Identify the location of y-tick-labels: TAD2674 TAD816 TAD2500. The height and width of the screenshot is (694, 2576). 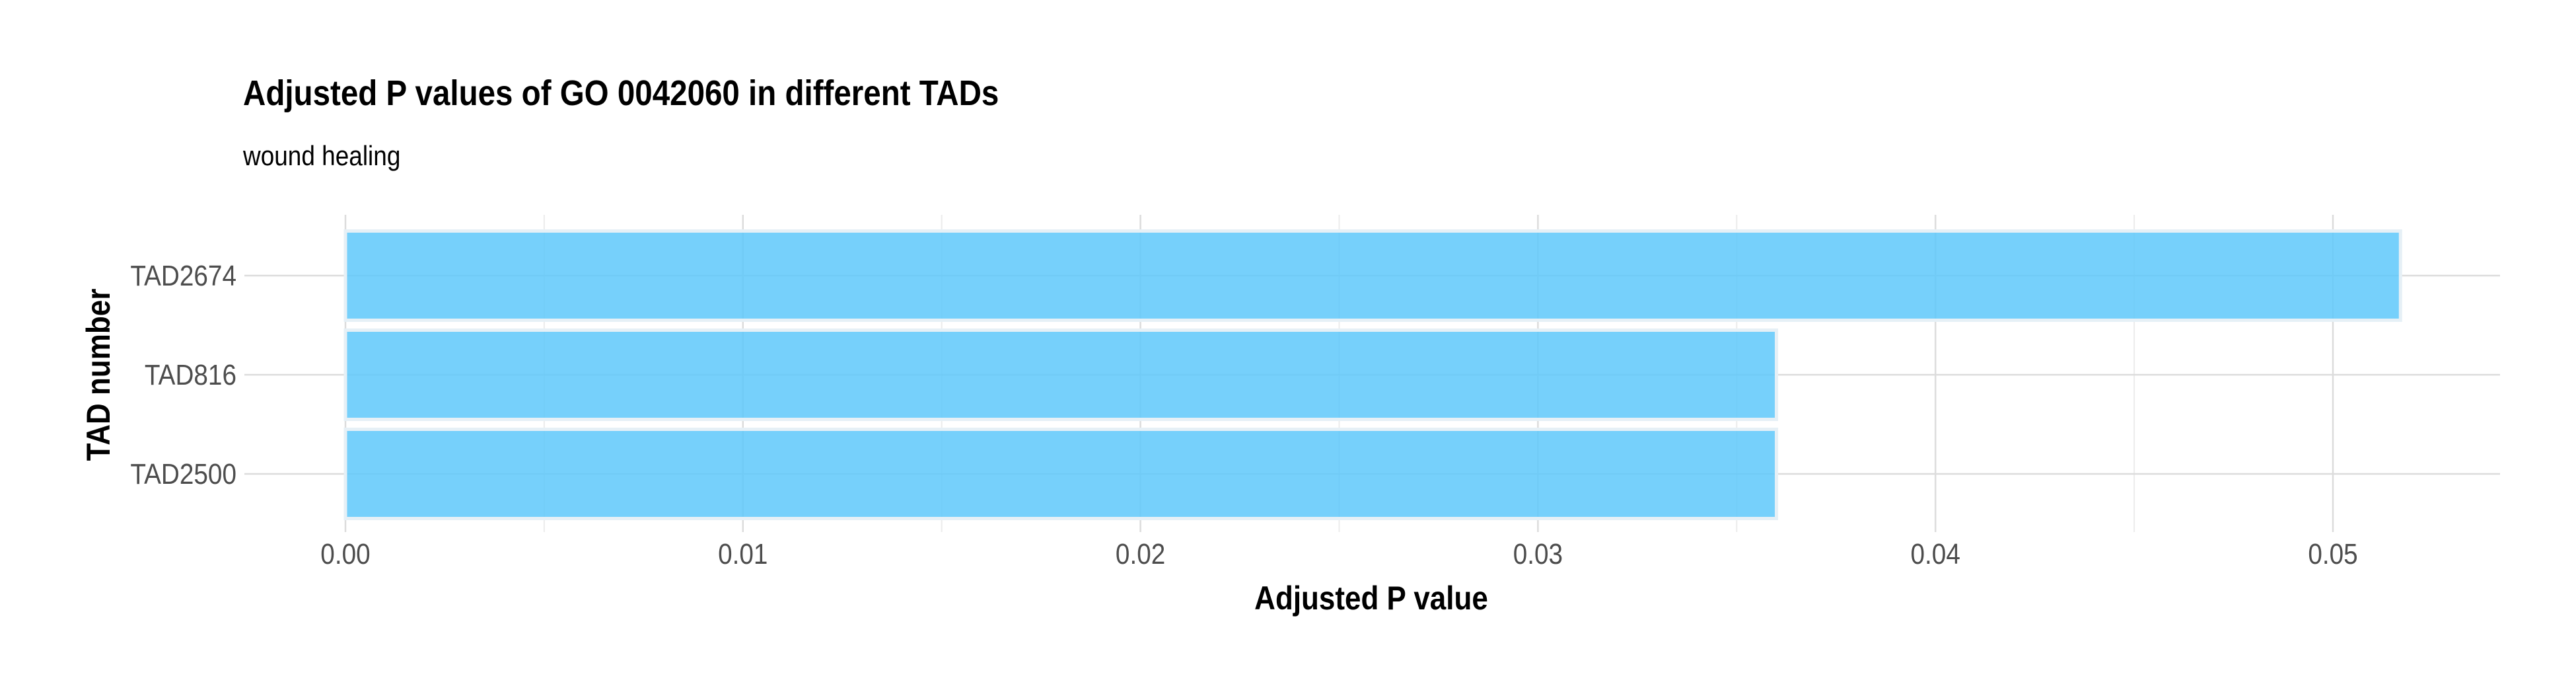
(183, 374).